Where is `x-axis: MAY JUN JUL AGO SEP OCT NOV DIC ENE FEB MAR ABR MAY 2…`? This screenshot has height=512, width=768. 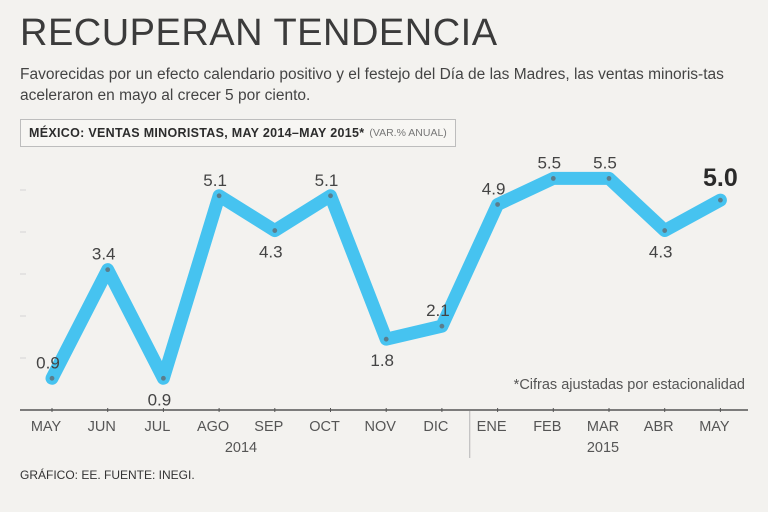 x-axis: MAY JUN JUL AGO SEP OCT NOV DIC ENE FEB MAR ABR MAY 2… is located at coordinates (384, 433).